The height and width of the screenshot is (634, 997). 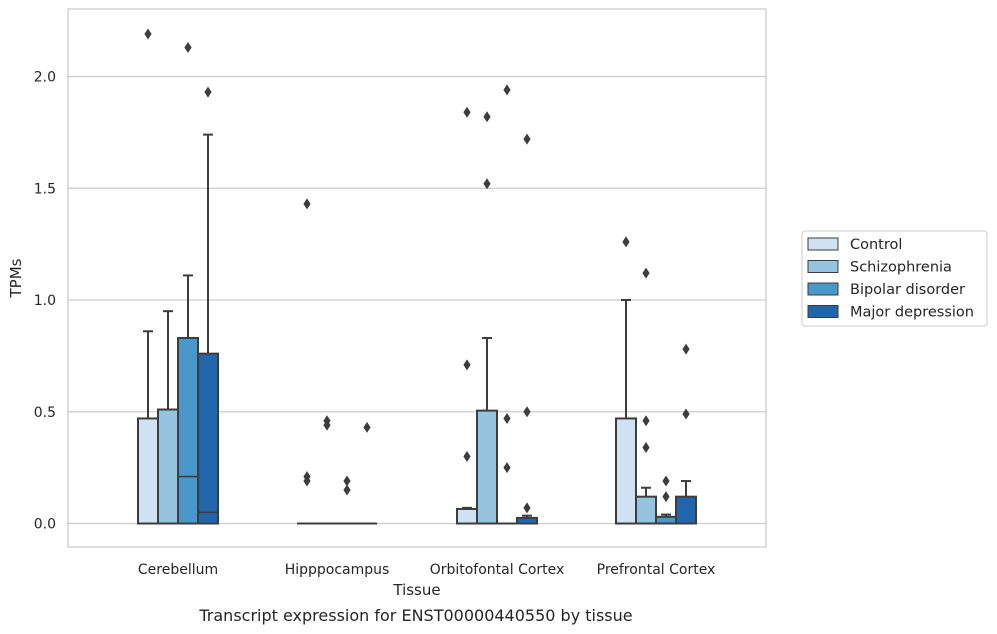 I want to click on x-tick-label: Hipppocampus, so click(x=337, y=570).